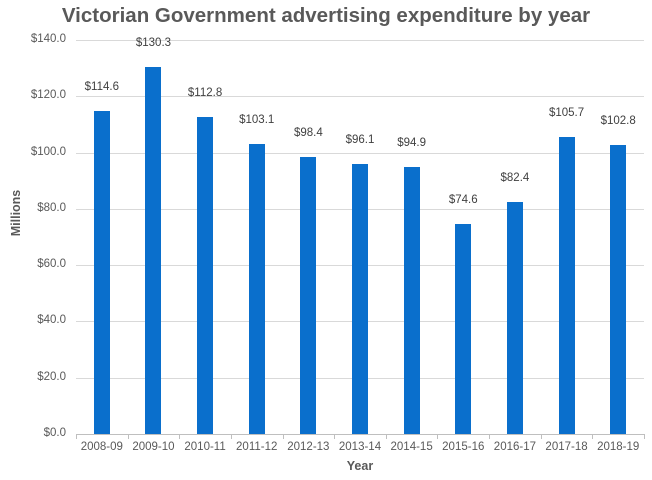  I want to click on data-label: $96.1, so click(360, 139).